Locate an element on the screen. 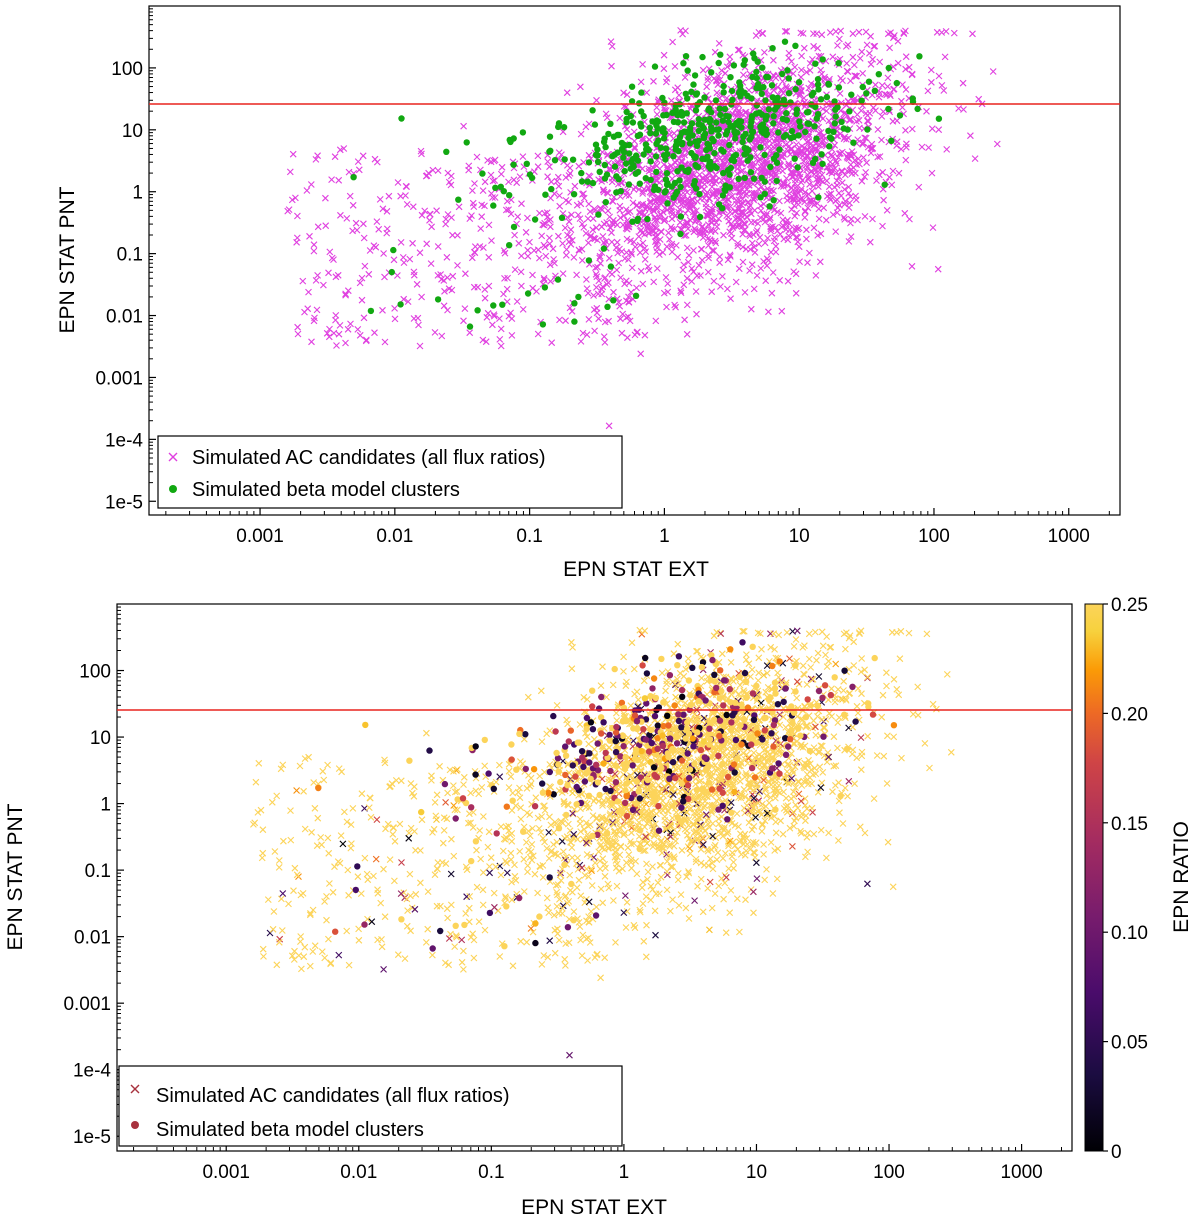 This screenshot has height=1225, width=1200. top-y-tick-label-5: 1 is located at coordinates (137, 193).